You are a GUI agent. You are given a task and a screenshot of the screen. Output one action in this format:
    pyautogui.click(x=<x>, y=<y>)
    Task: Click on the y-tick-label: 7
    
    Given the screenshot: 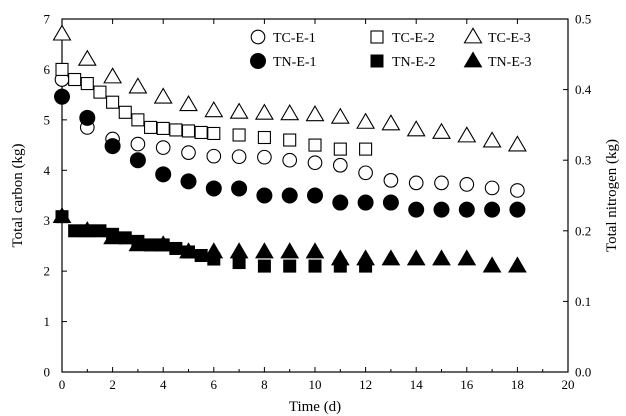 What is the action you would take?
    pyautogui.click(x=47, y=19)
    